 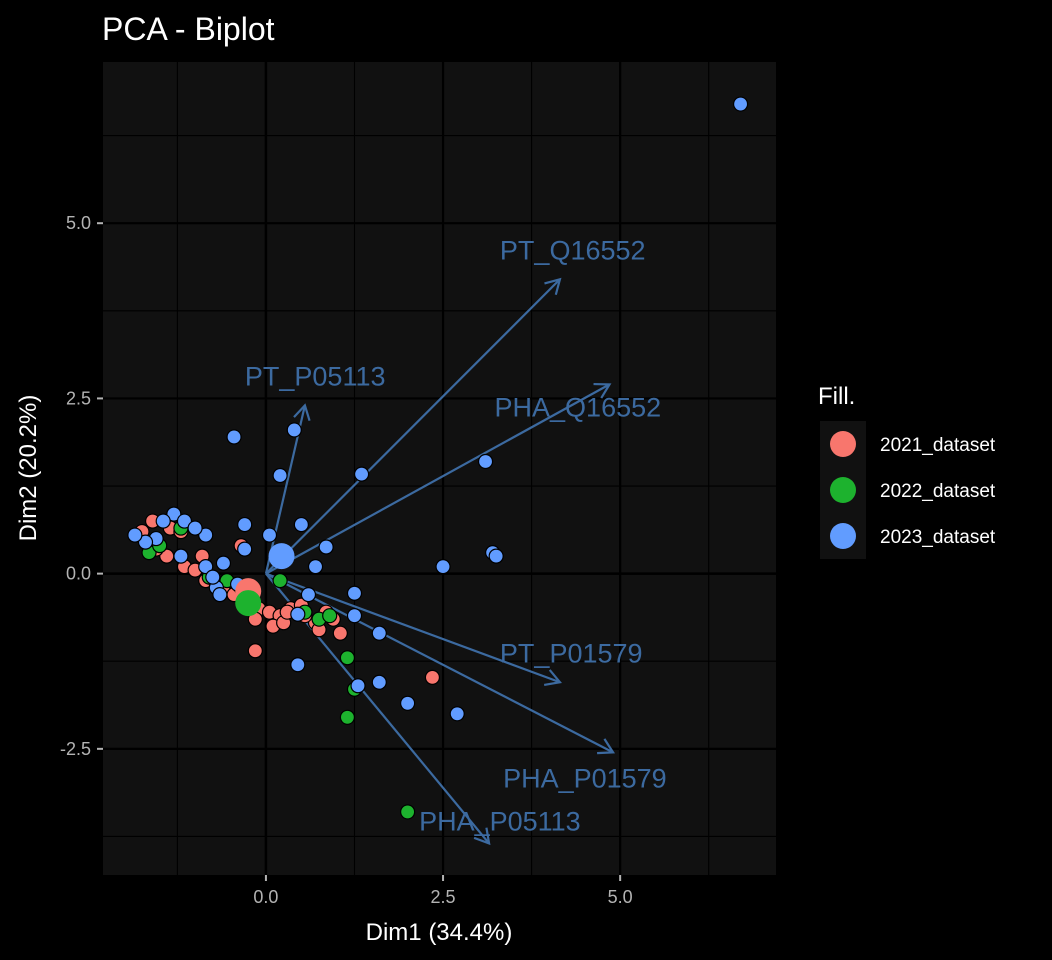 What do you see at coordinates (938, 491) in the screenshot?
I see `legend-label-2022_dataset: 2022_dataset` at bounding box center [938, 491].